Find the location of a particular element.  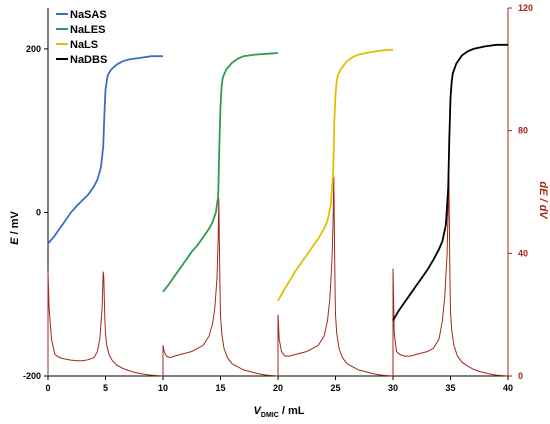

x-tick-label: 40 is located at coordinates (508, 388).